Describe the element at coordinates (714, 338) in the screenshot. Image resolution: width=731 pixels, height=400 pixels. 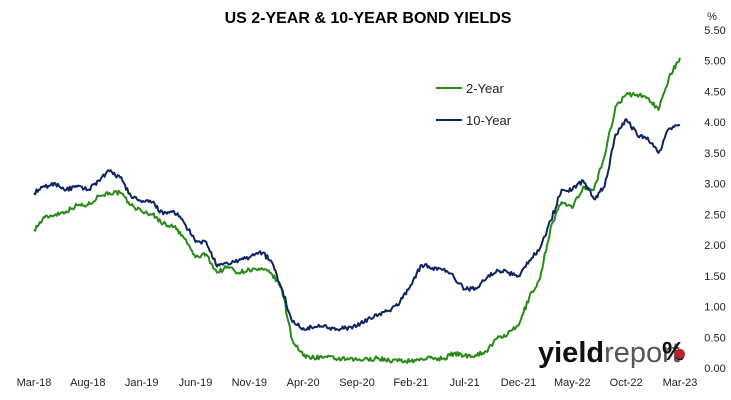
I see `y-tick-label: 0.50` at that location.